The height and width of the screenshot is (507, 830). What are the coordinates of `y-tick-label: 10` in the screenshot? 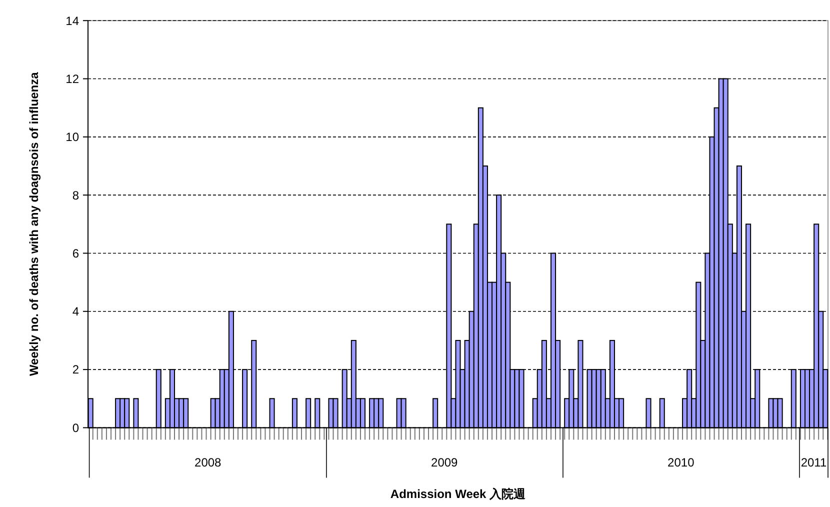 It's located at (73, 137).